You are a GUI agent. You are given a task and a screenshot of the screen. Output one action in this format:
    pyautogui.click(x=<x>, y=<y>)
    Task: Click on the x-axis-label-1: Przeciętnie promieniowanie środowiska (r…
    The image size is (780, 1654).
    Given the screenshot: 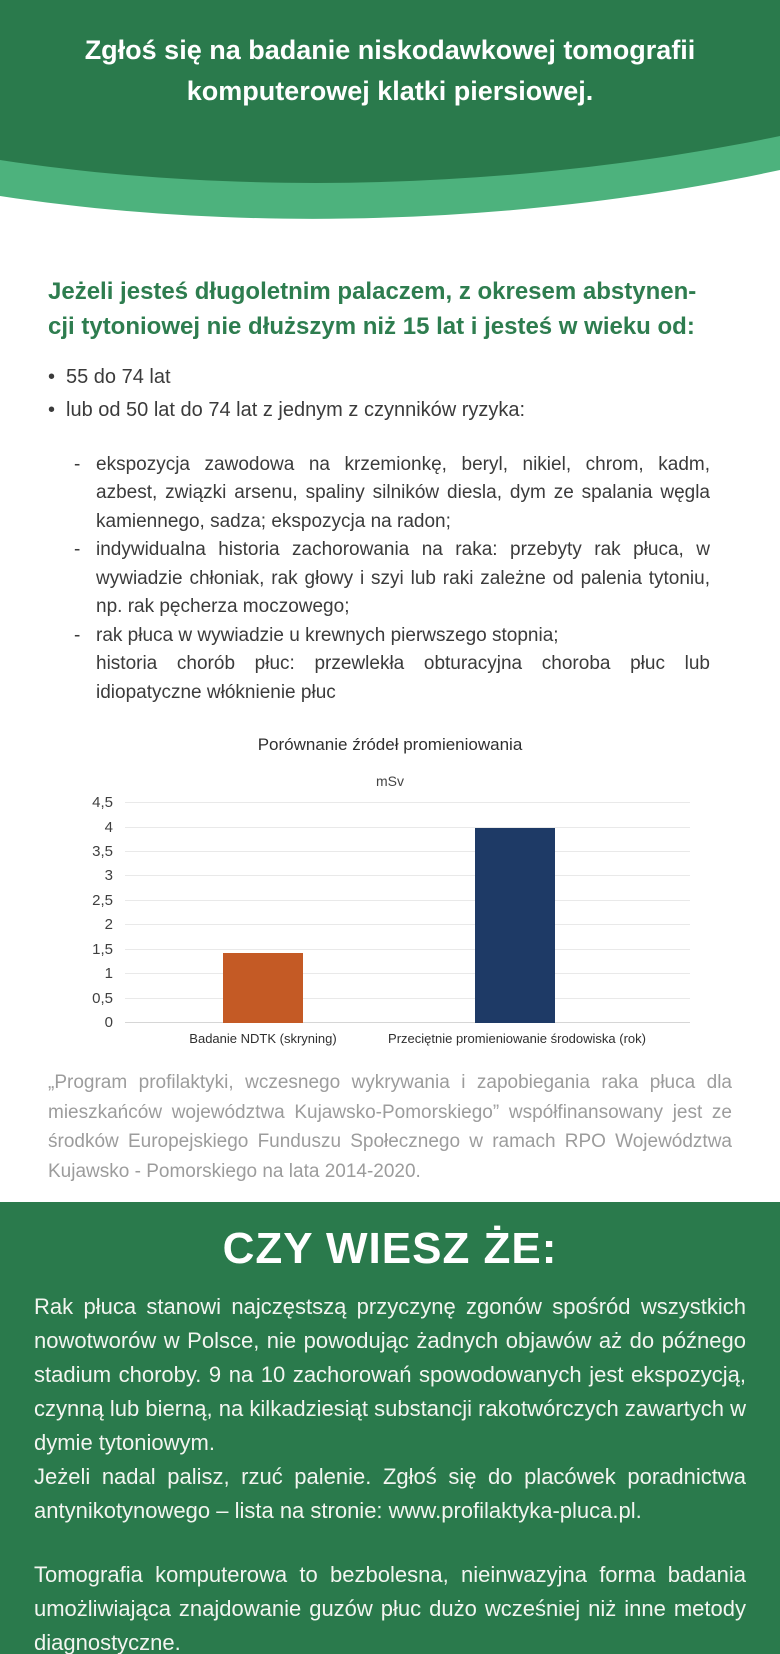 What is the action you would take?
    pyautogui.click(x=517, y=1039)
    